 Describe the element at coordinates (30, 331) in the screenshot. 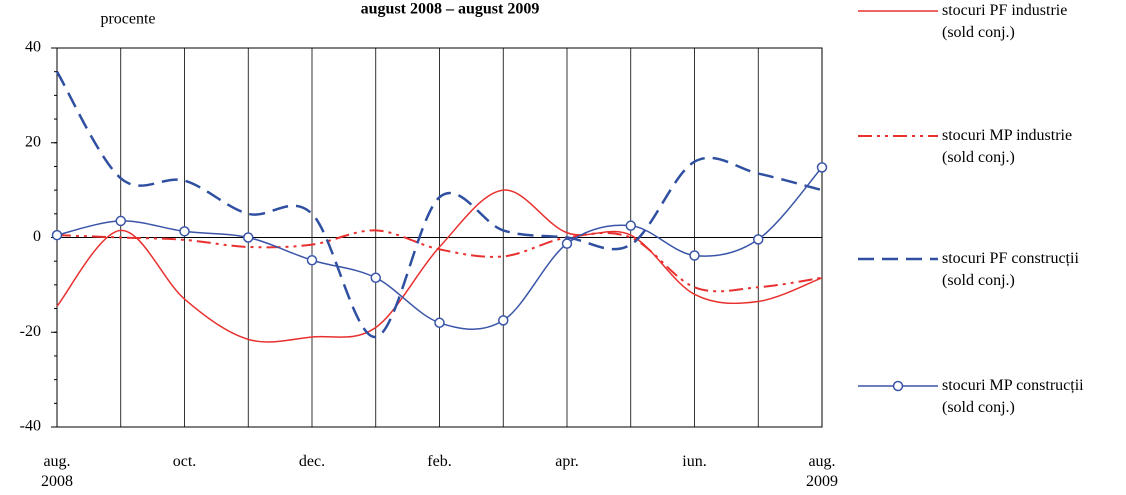

I see `y-tick-label: -20` at that location.